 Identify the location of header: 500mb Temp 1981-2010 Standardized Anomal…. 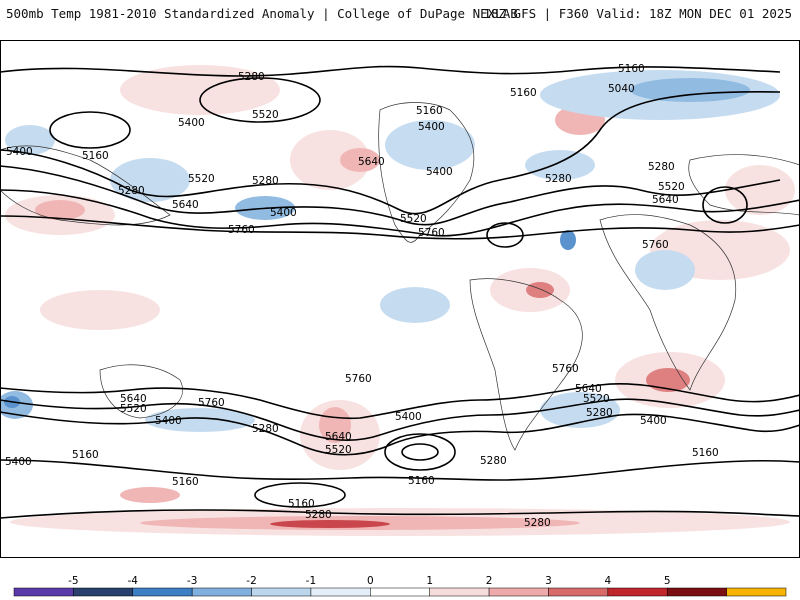
(400, 14).